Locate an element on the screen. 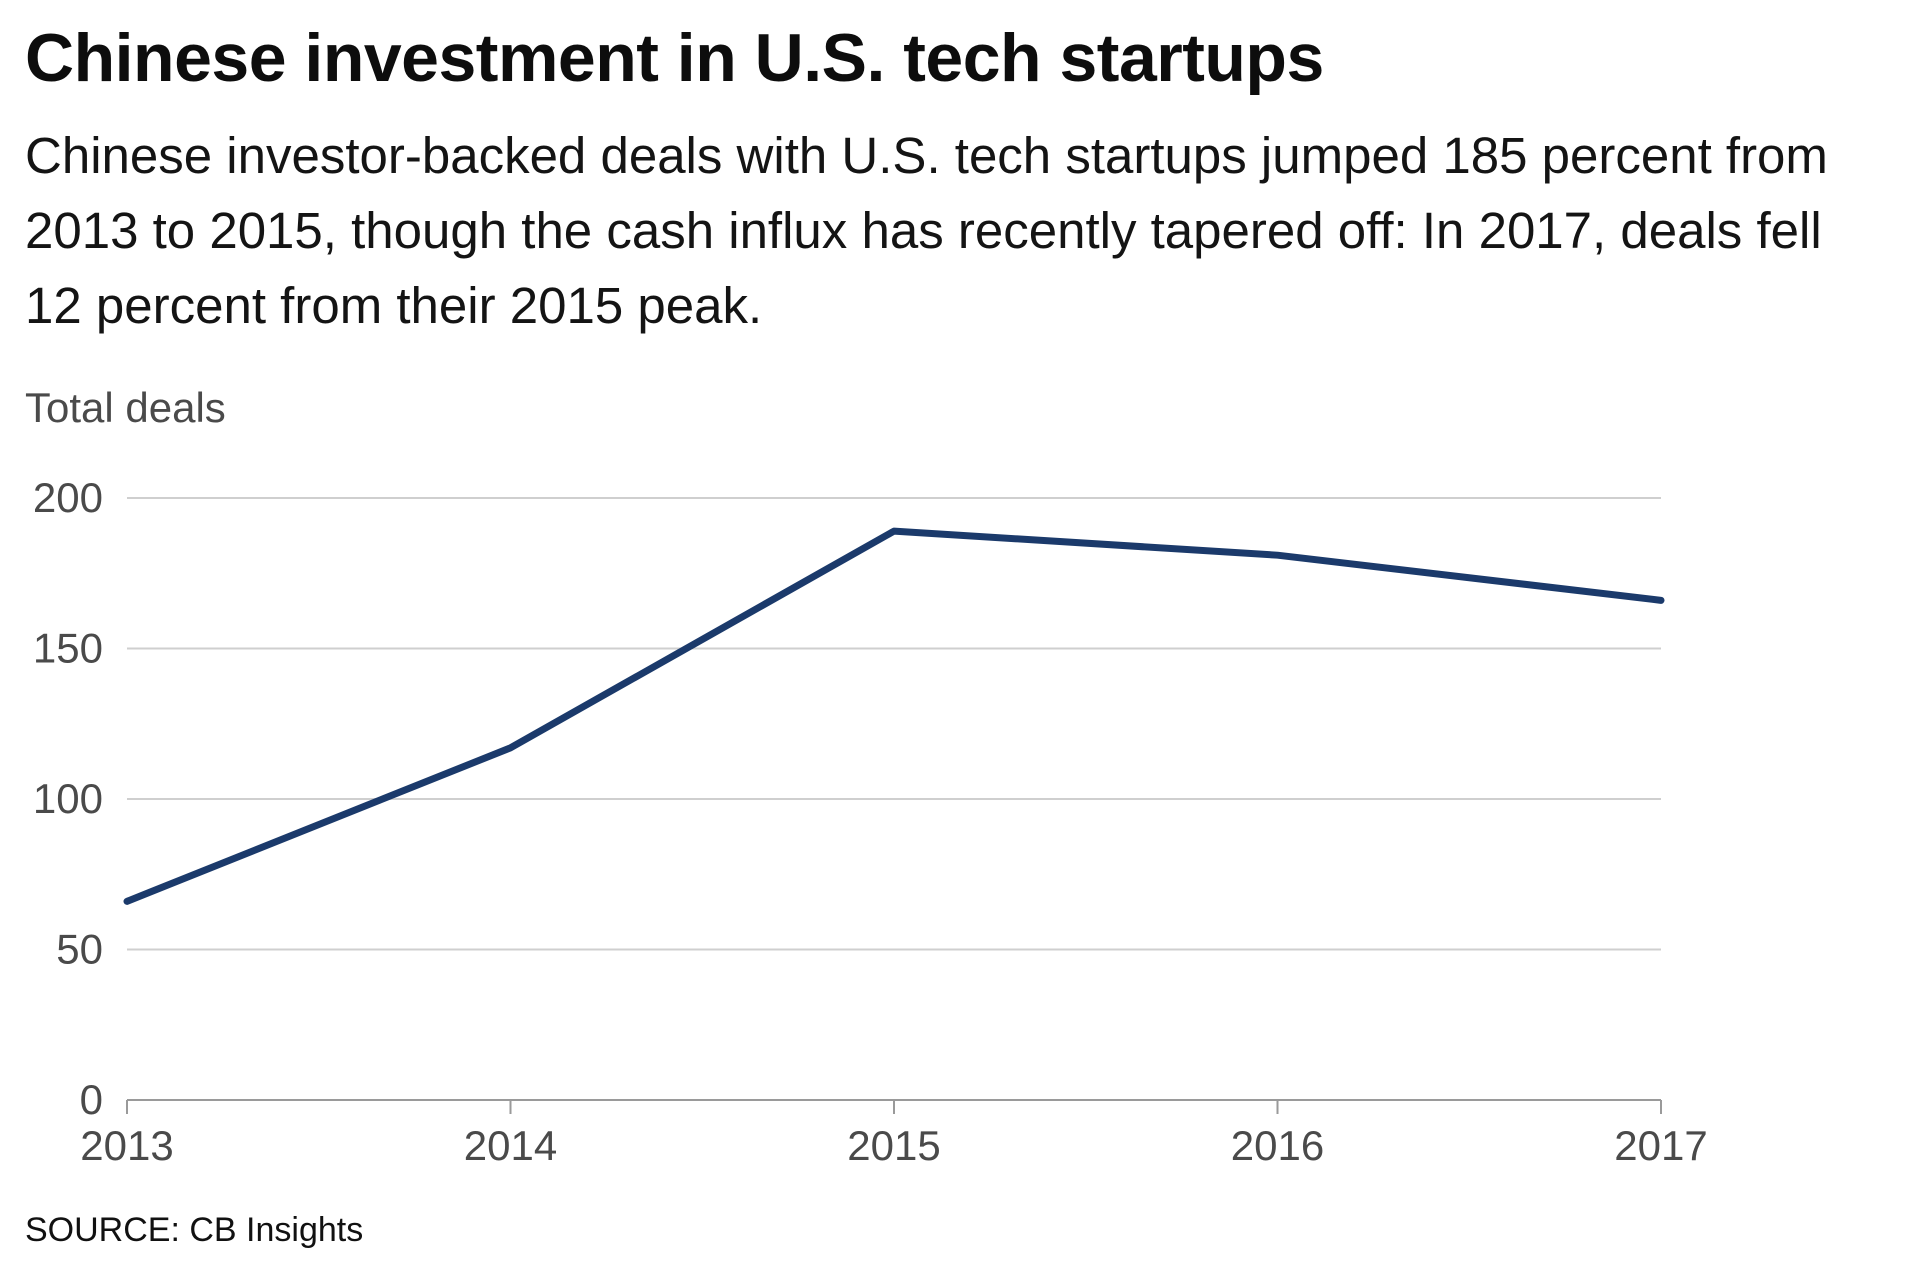 Image resolution: width=1925 pixels, height=1278 pixels. x-tick-labels: 2013 2014 2015 2016 2017 is located at coordinates (893, 1145).